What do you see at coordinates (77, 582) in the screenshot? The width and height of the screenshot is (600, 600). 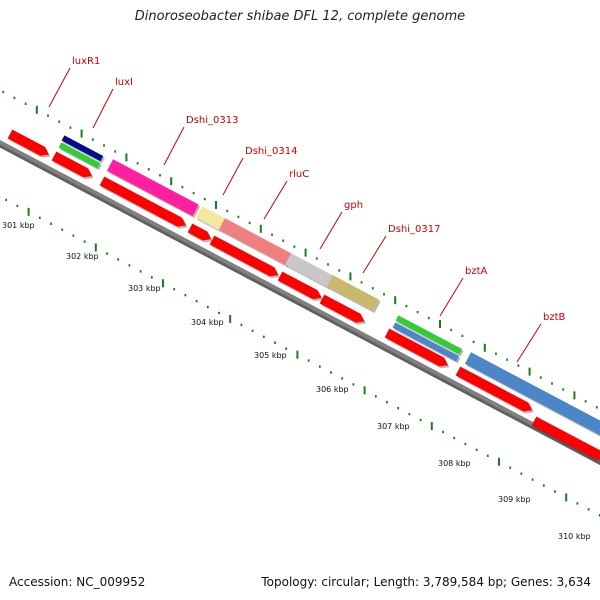 I see `accession-text: Accession: NC_009952` at bounding box center [77, 582].